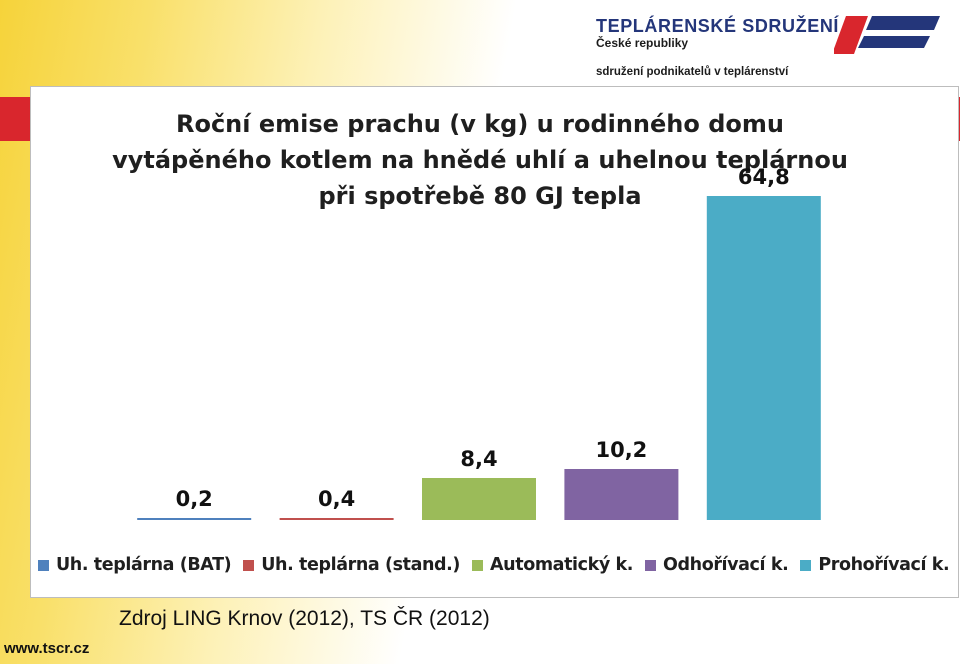  Describe the element at coordinates (47, 648) in the screenshot. I see `website-link: www.tscr.cz` at that location.